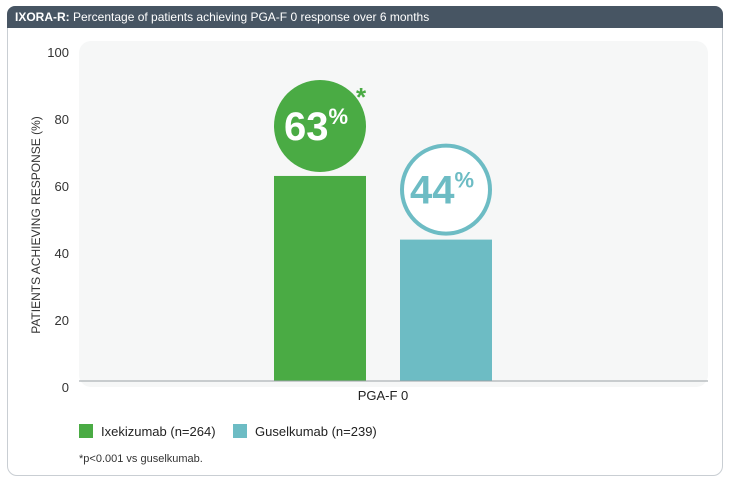 This screenshot has width=740, height=484. What do you see at coordinates (62, 186) in the screenshot?
I see `y-tick-label: 60` at bounding box center [62, 186].